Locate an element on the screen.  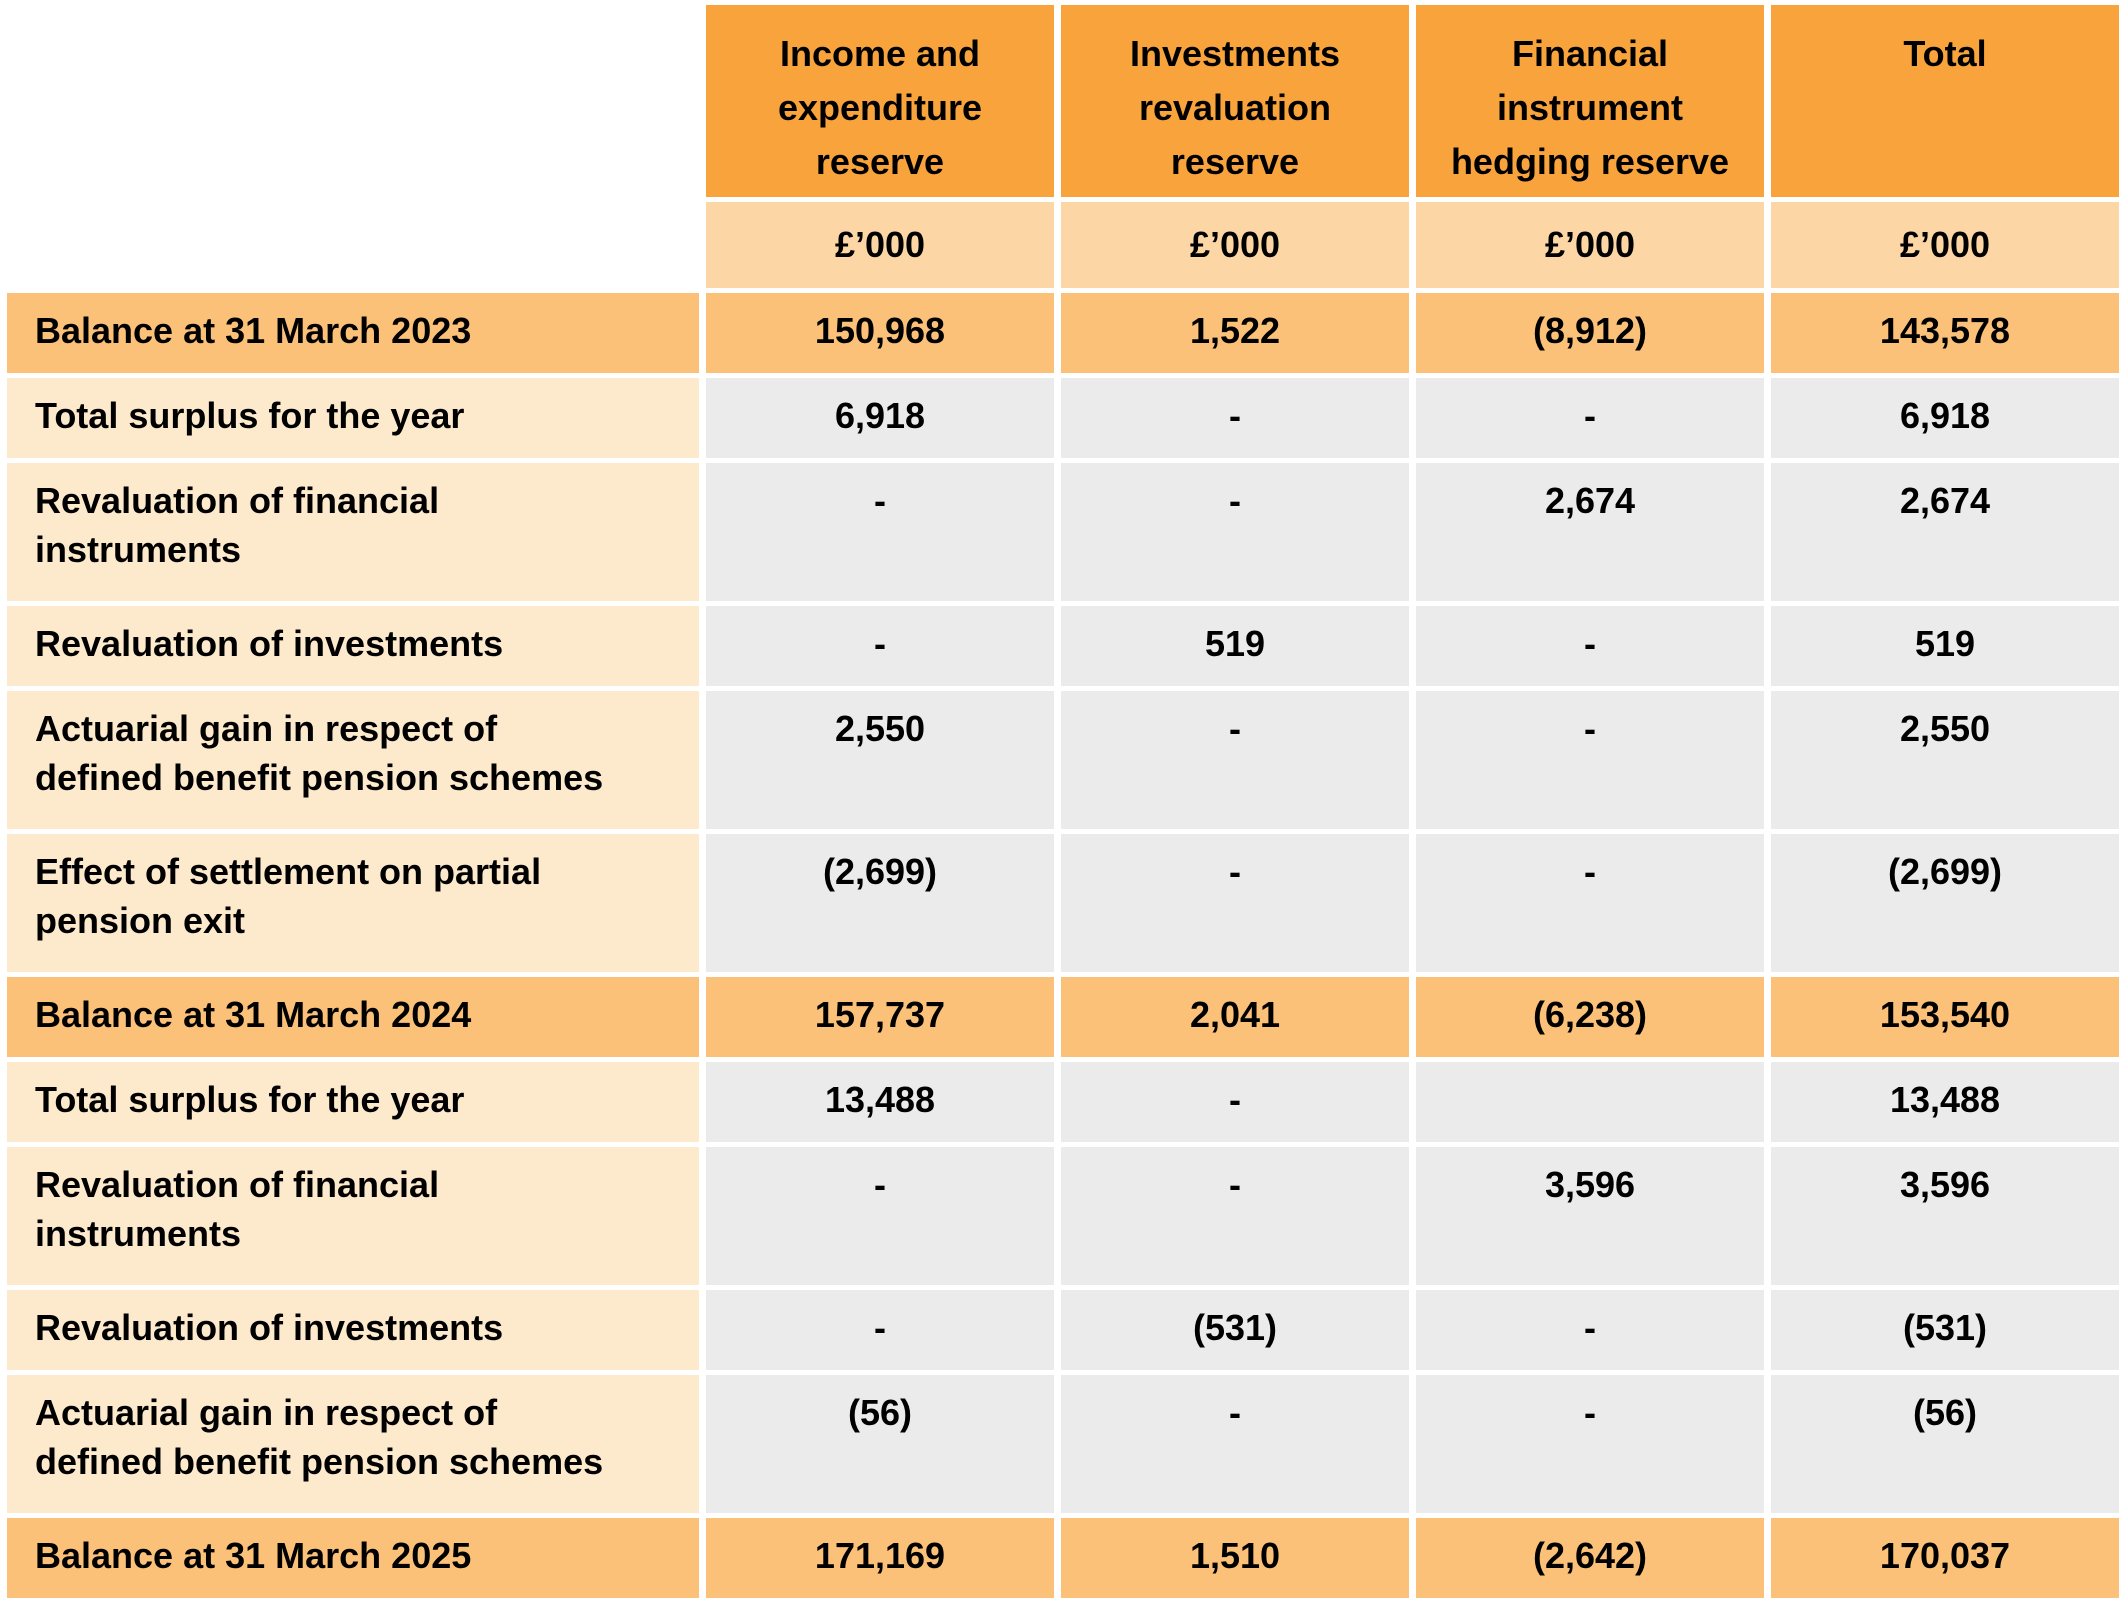
cell-value: (2,642) is located at coordinates (1590, 1558).